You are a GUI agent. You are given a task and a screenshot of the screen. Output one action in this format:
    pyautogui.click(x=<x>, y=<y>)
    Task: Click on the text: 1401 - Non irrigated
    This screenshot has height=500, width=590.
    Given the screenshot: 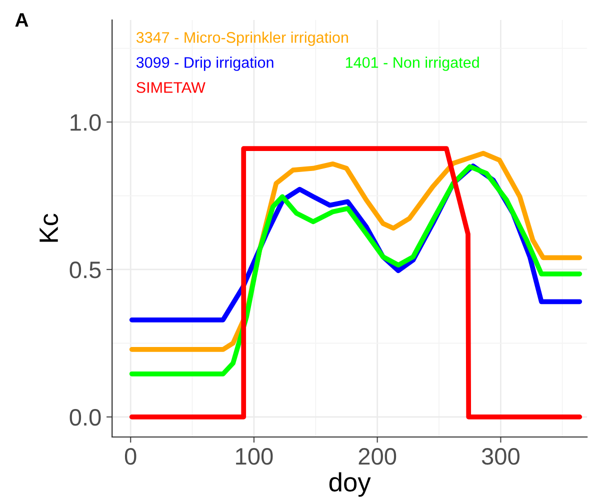 What is the action you would take?
    pyautogui.click(x=412, y=63)
    